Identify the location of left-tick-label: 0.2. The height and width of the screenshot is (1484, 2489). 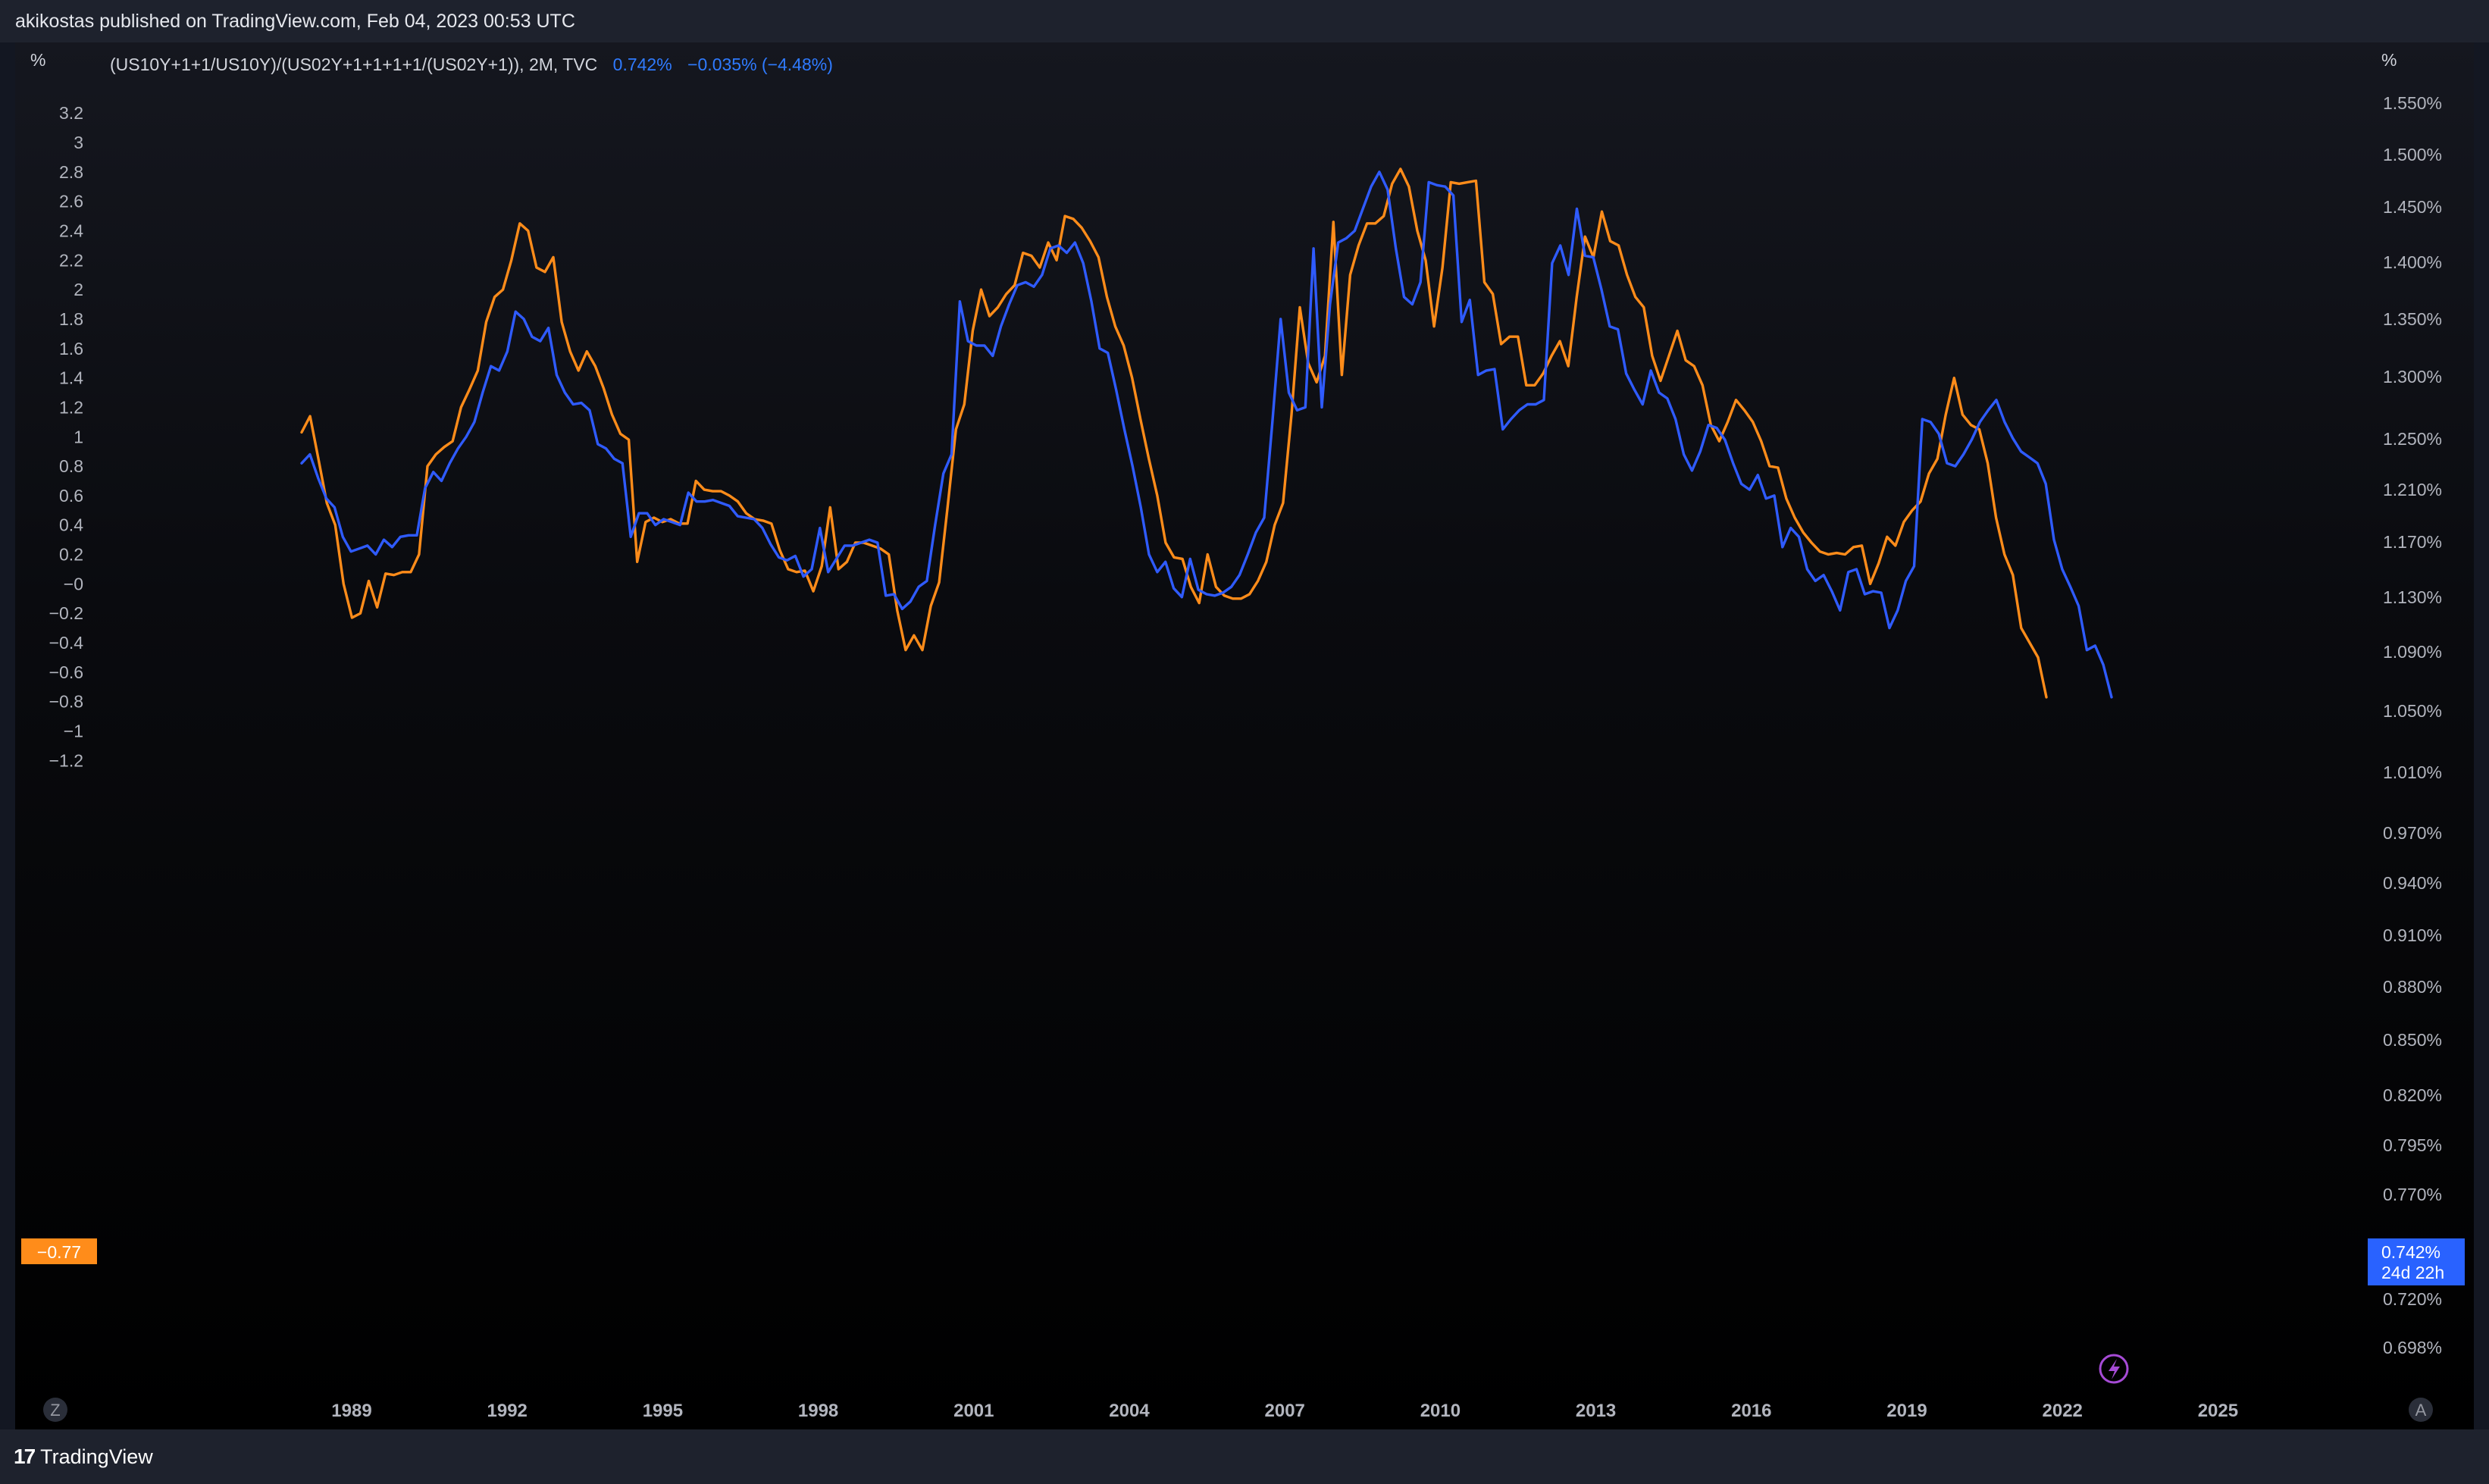
(71, 555).